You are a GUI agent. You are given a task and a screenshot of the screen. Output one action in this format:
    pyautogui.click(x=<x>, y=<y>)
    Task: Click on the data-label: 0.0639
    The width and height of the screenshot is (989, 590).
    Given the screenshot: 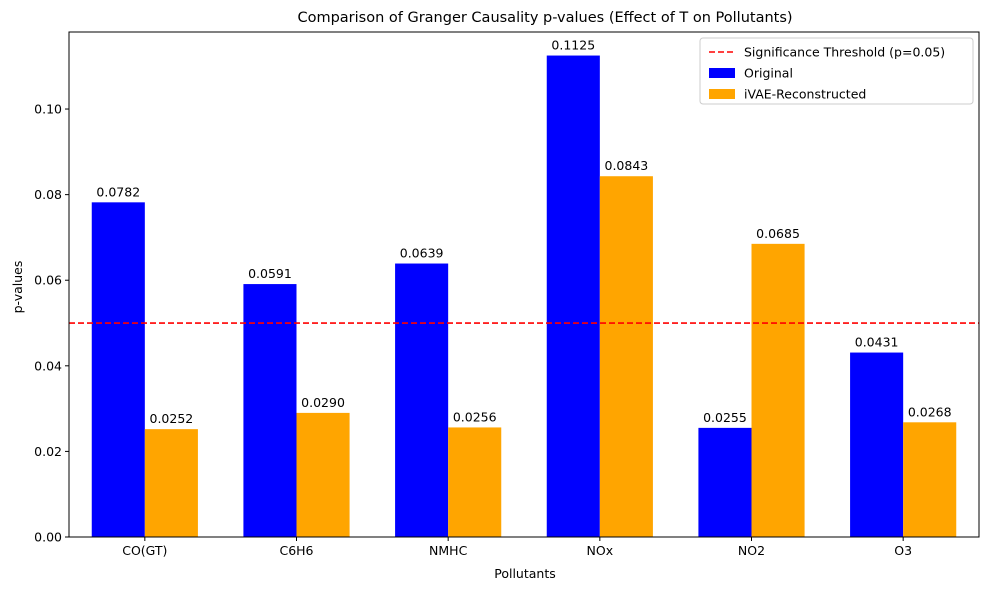 What is the action you would take?
    pyautogui.click(x=422, y=253)
    